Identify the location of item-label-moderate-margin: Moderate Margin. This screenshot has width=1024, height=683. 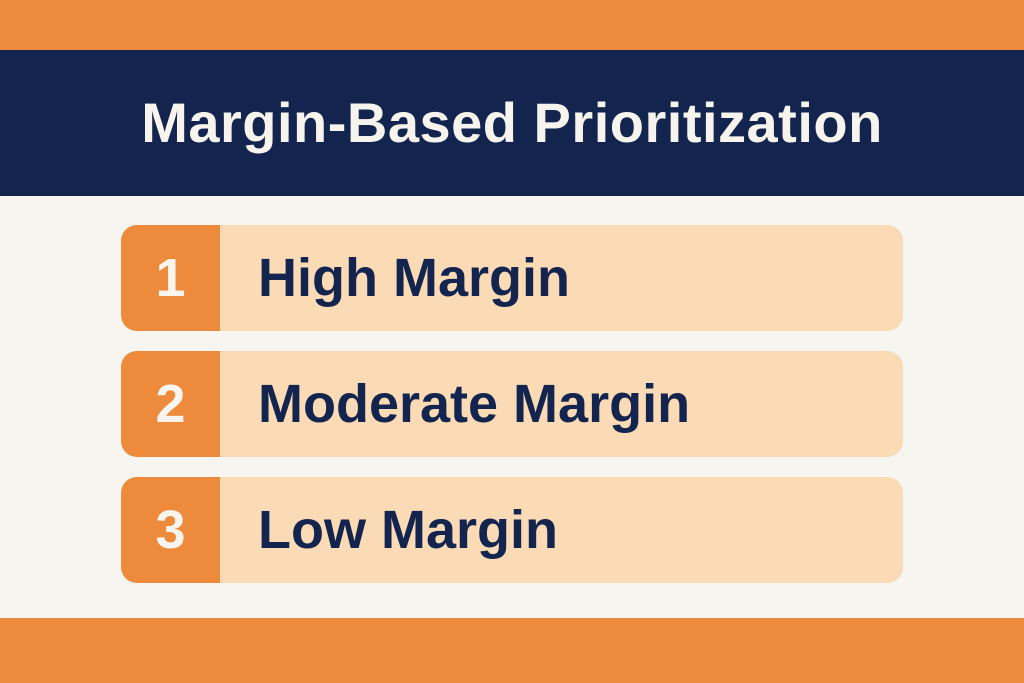
(561, 404).